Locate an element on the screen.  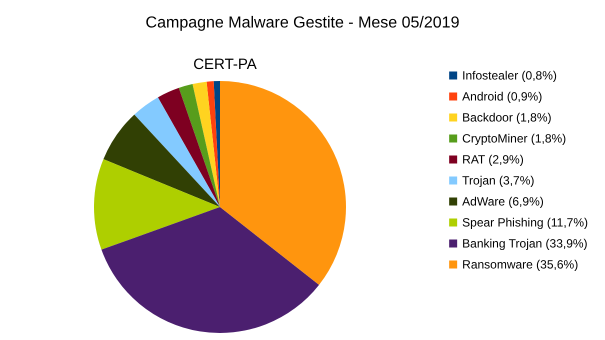
legend-label: AdWare (6,9%) is located at coordinates (503, 201).